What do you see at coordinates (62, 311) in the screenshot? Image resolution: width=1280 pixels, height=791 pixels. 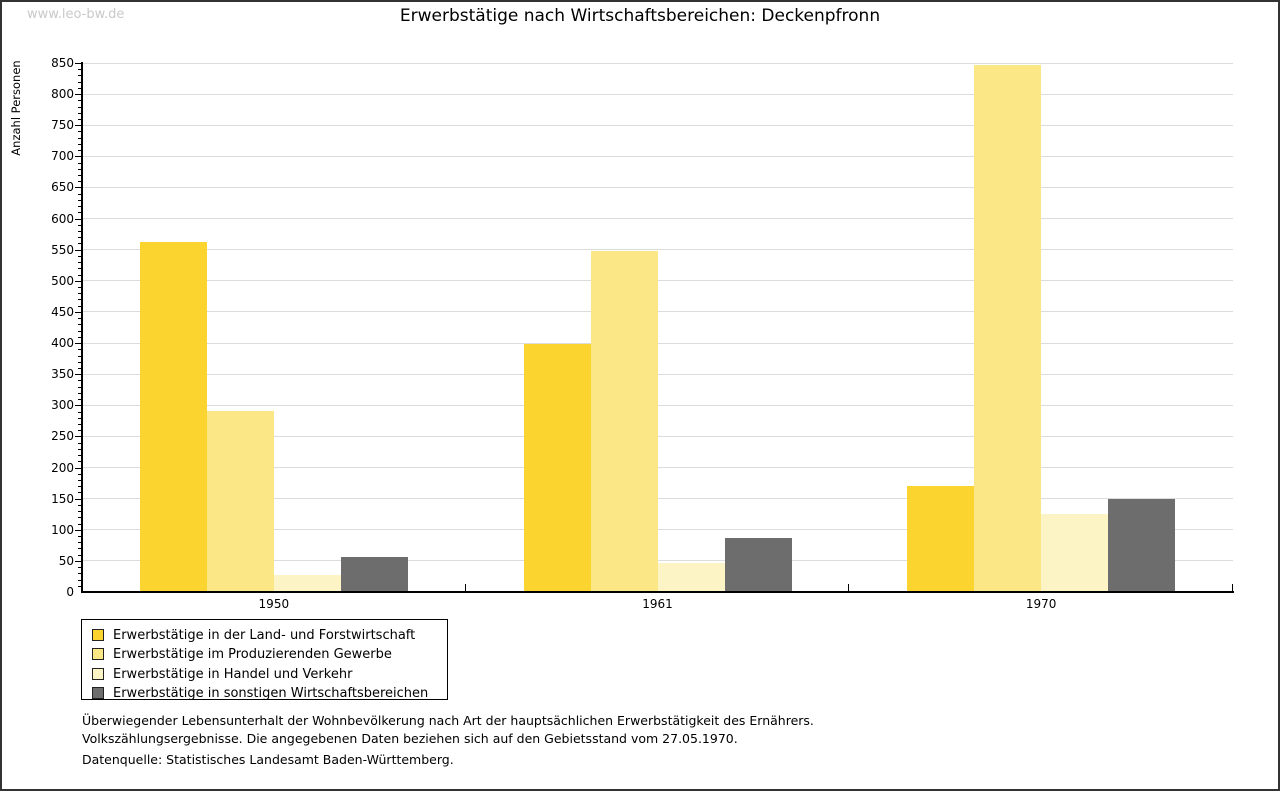 I see `y-tick-label-450: 450` at bounding box center [62, 311].